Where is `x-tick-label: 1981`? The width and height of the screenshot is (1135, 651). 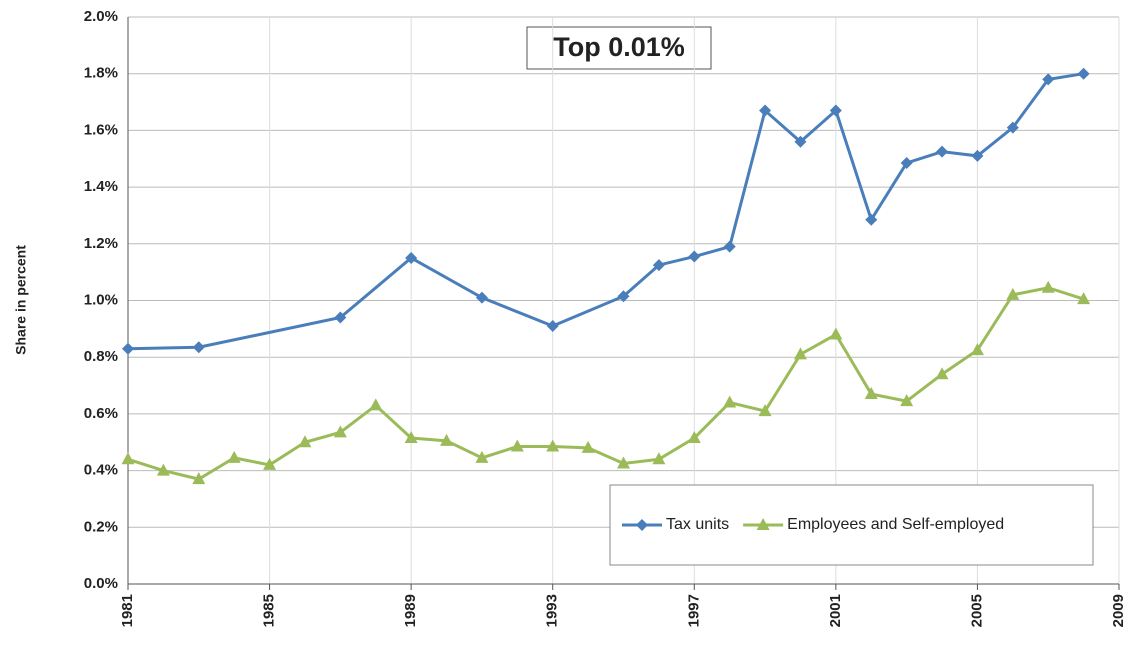
x-tick-label: 1981 is located at coordinates (127, 610).